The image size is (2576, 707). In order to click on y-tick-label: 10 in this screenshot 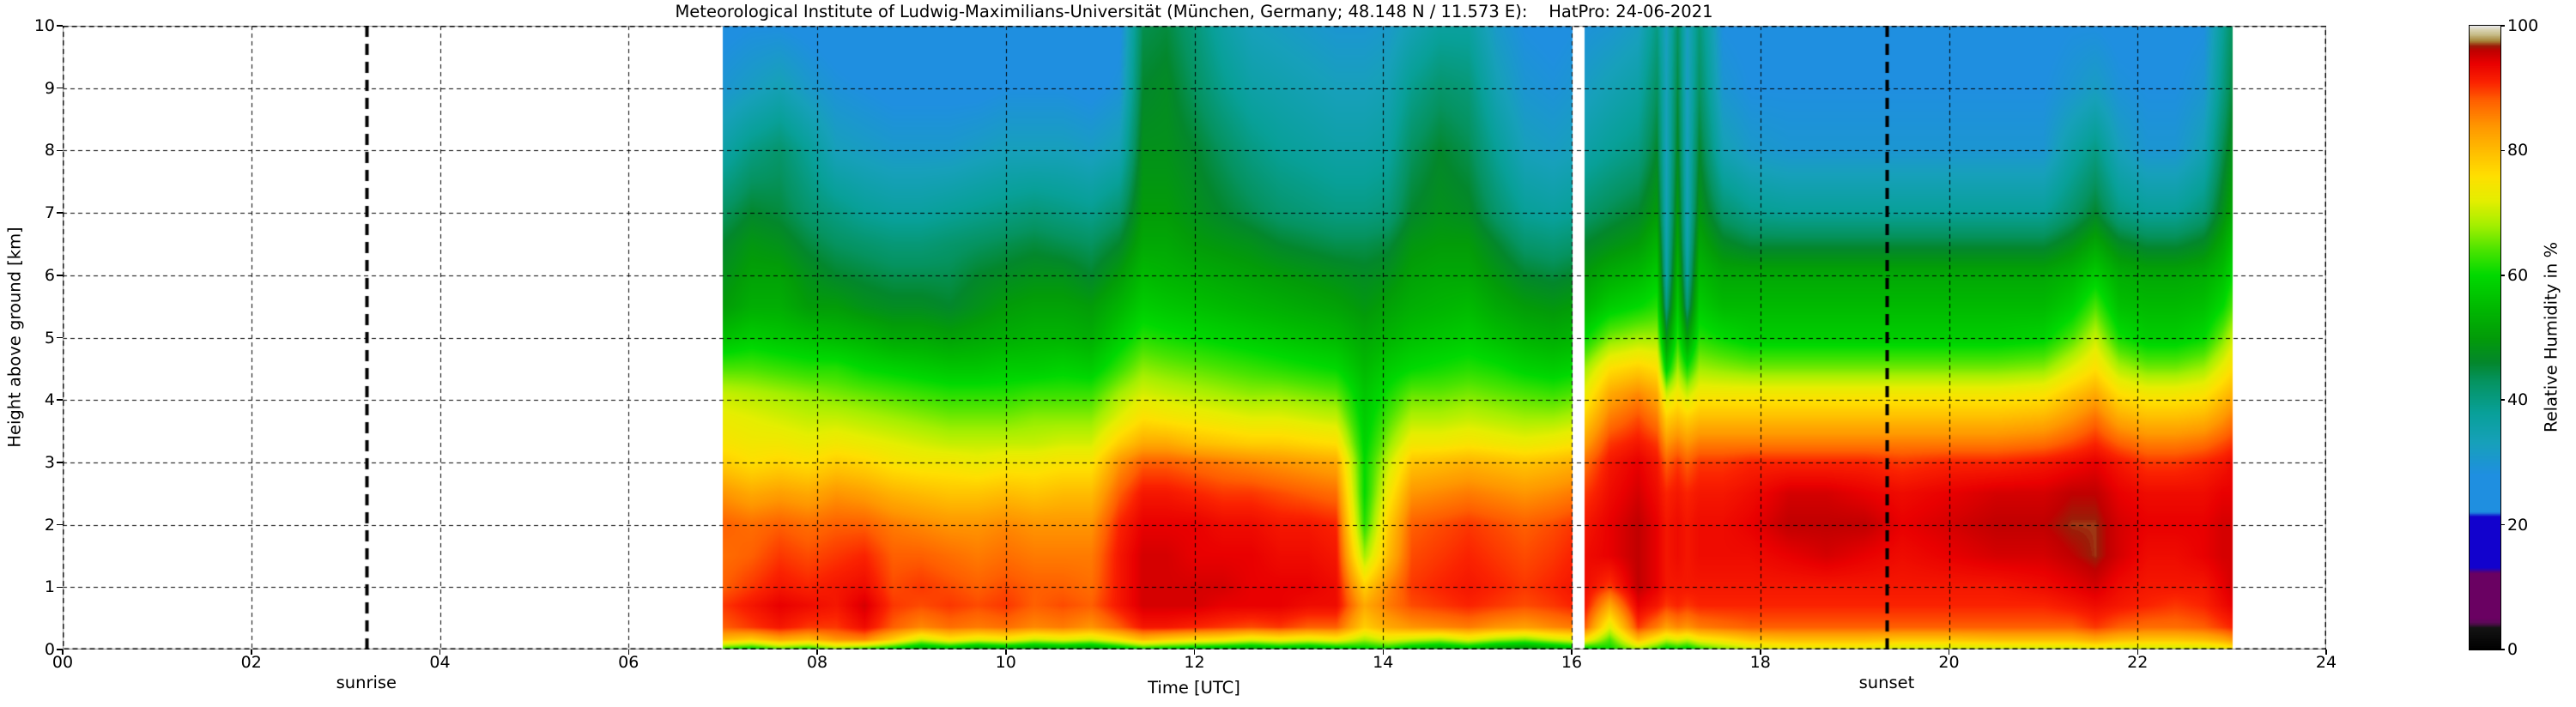, I will do `click(44, 26)`.